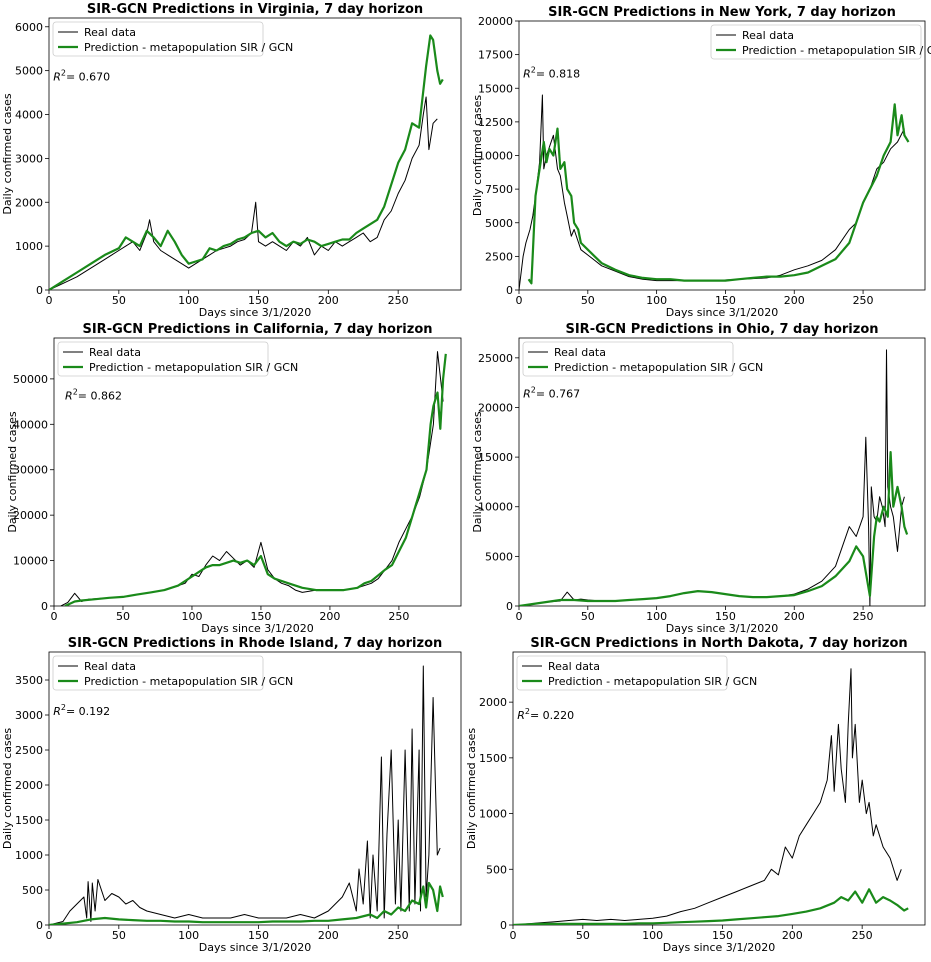 The width and height of the screenshot is (931, 962). What do you see at coordinates (496, 869) in the screenshot?
I see `y-tick-label: 500` at bounding box center [496, 869].